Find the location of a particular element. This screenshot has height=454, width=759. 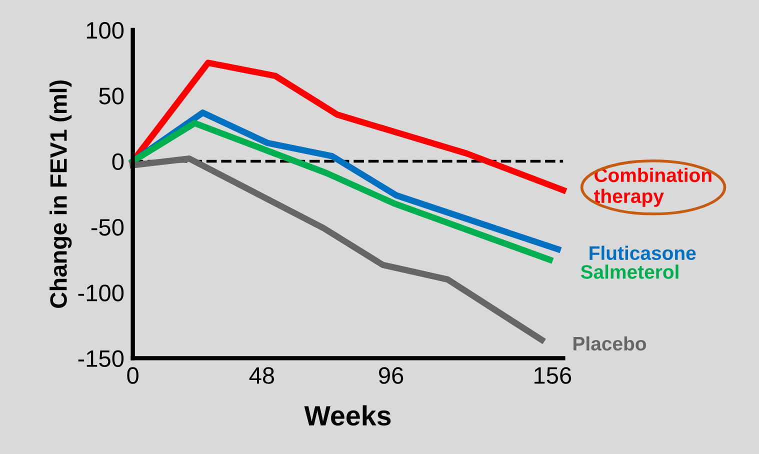

y-tick-label: 50 is located at coordinates (111, 96).